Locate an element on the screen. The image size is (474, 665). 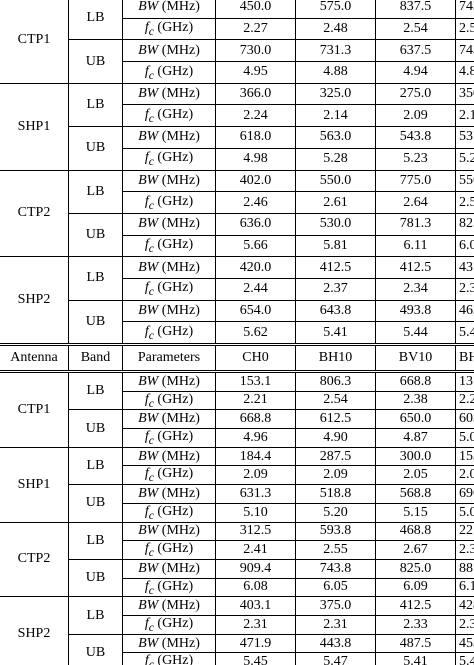
data-row: fc (GHz)2.272.482.542.56 is located at coordinates (237, 29).